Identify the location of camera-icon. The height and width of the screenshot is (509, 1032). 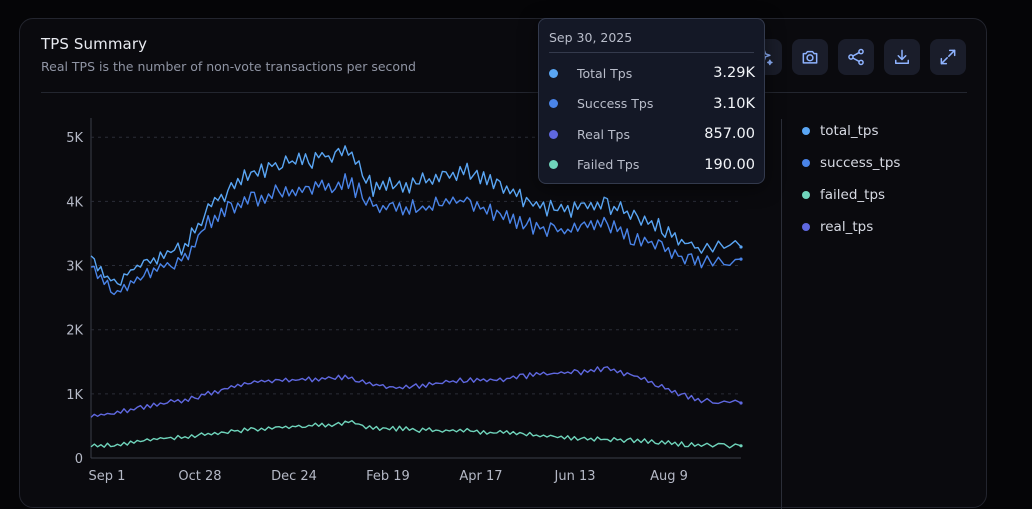
(810, 57).